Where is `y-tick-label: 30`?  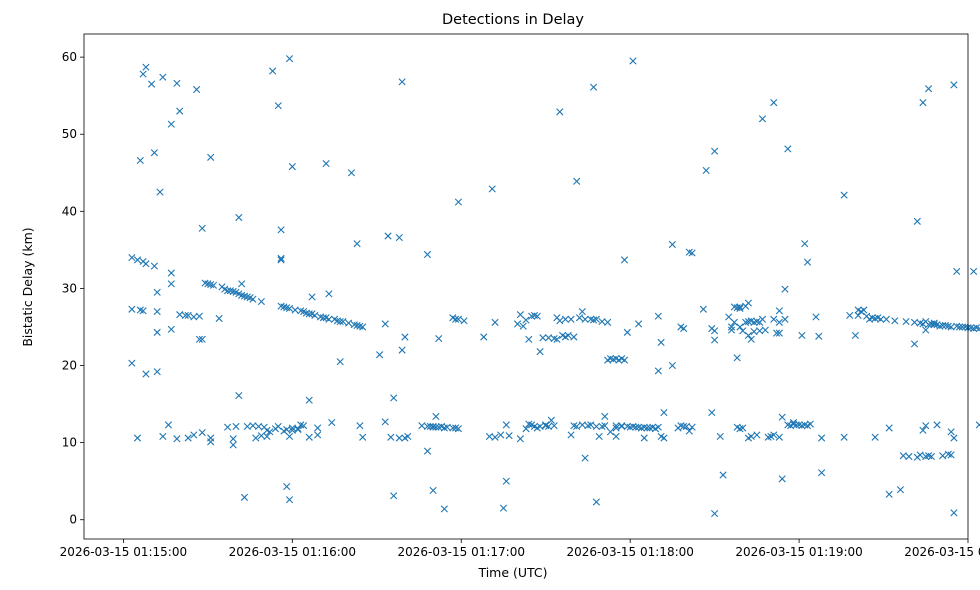
y-tick-label: 30 is located at coordinates (69, 288).